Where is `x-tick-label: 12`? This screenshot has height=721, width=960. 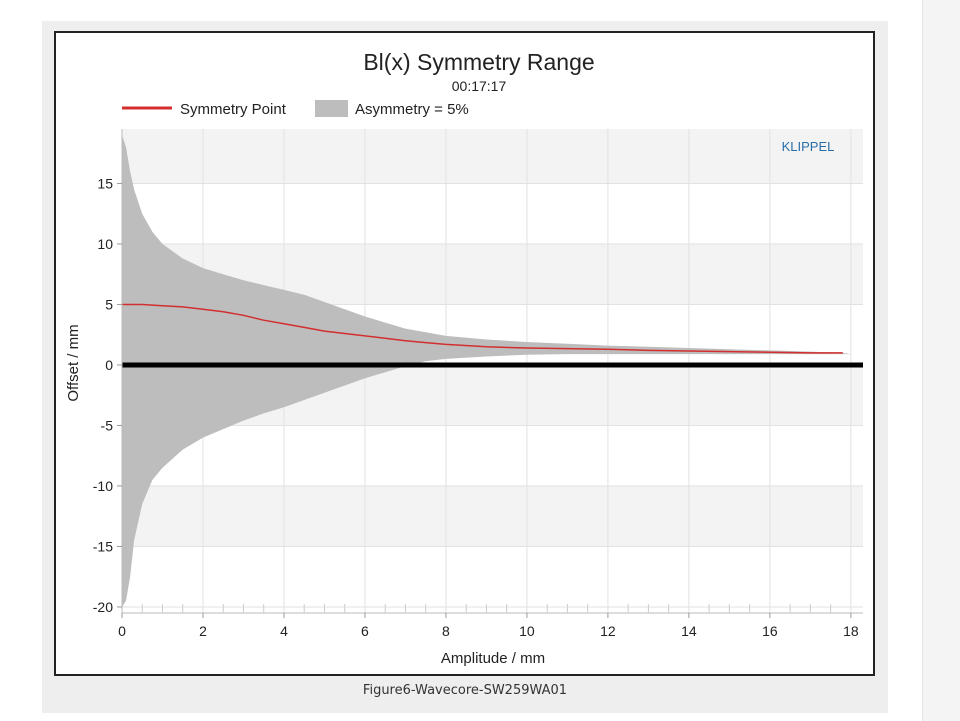
x-tick-label: 12 is located at coordinates (608, 631).